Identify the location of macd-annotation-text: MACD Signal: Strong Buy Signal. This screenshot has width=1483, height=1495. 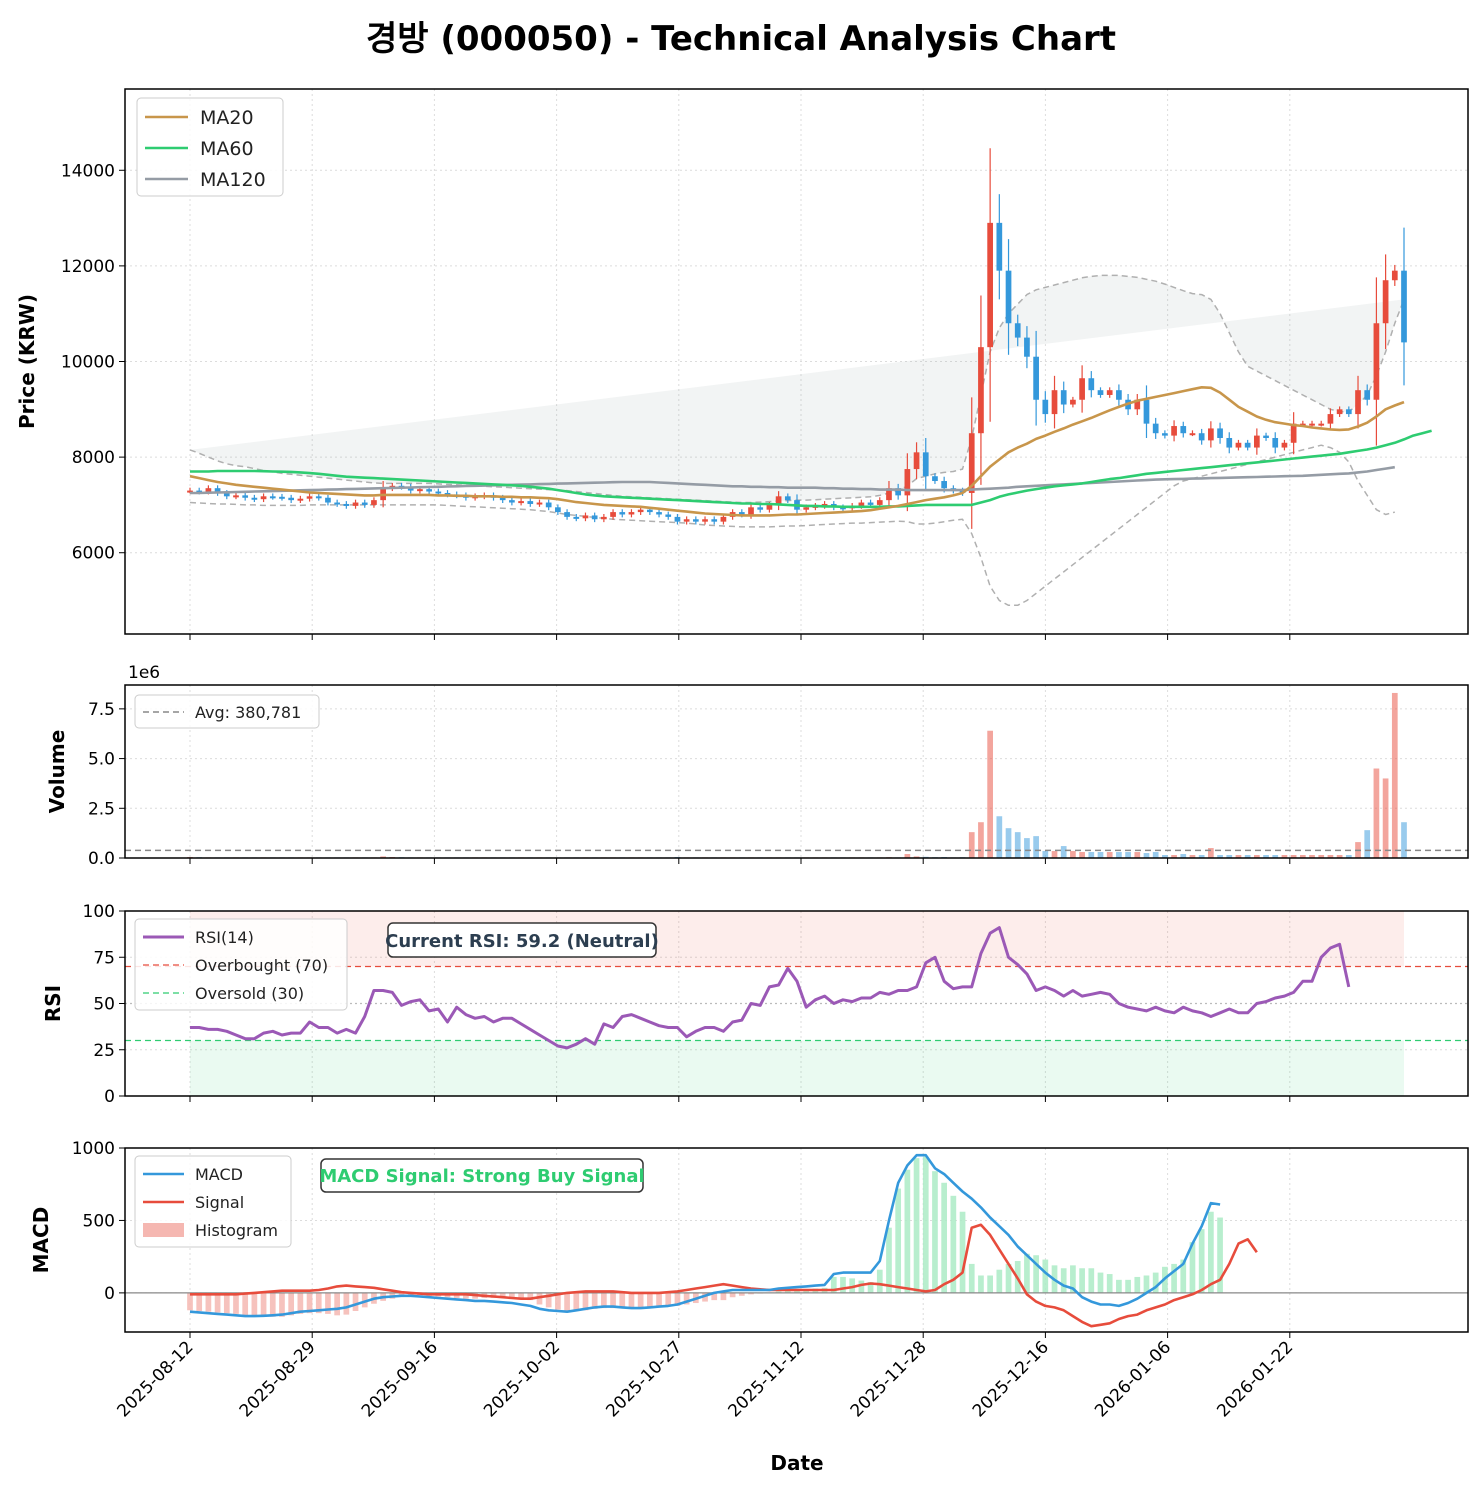
(481, 1176).